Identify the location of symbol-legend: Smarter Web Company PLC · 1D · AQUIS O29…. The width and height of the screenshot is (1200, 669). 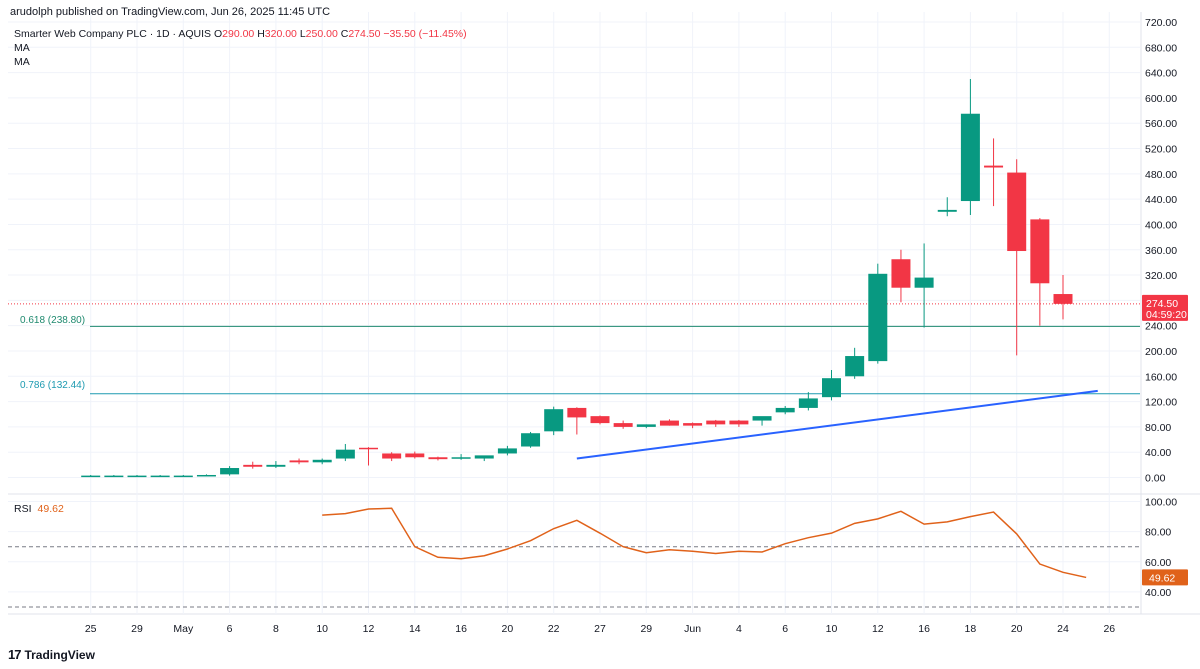
(240, 34).